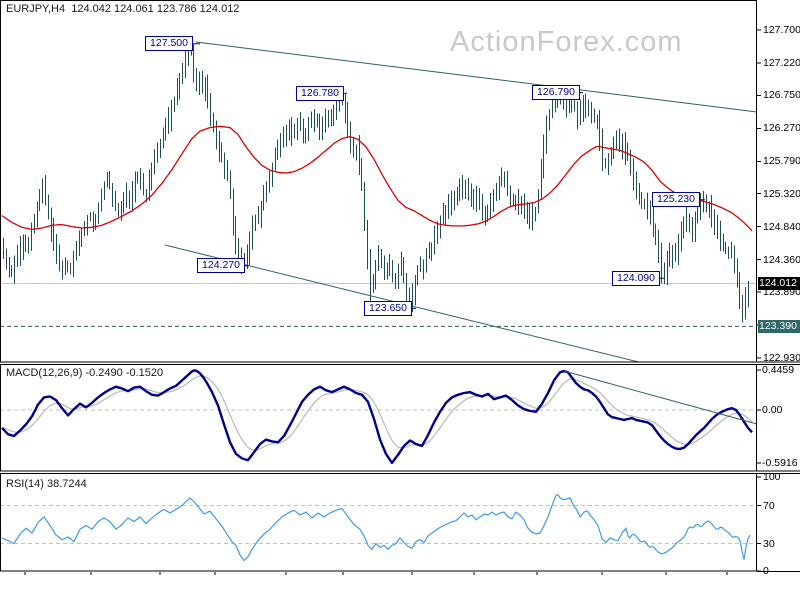 This screenshot has height=600, width=800. I want to click on macd-tick-label: -0.5916, so click(780, 463).